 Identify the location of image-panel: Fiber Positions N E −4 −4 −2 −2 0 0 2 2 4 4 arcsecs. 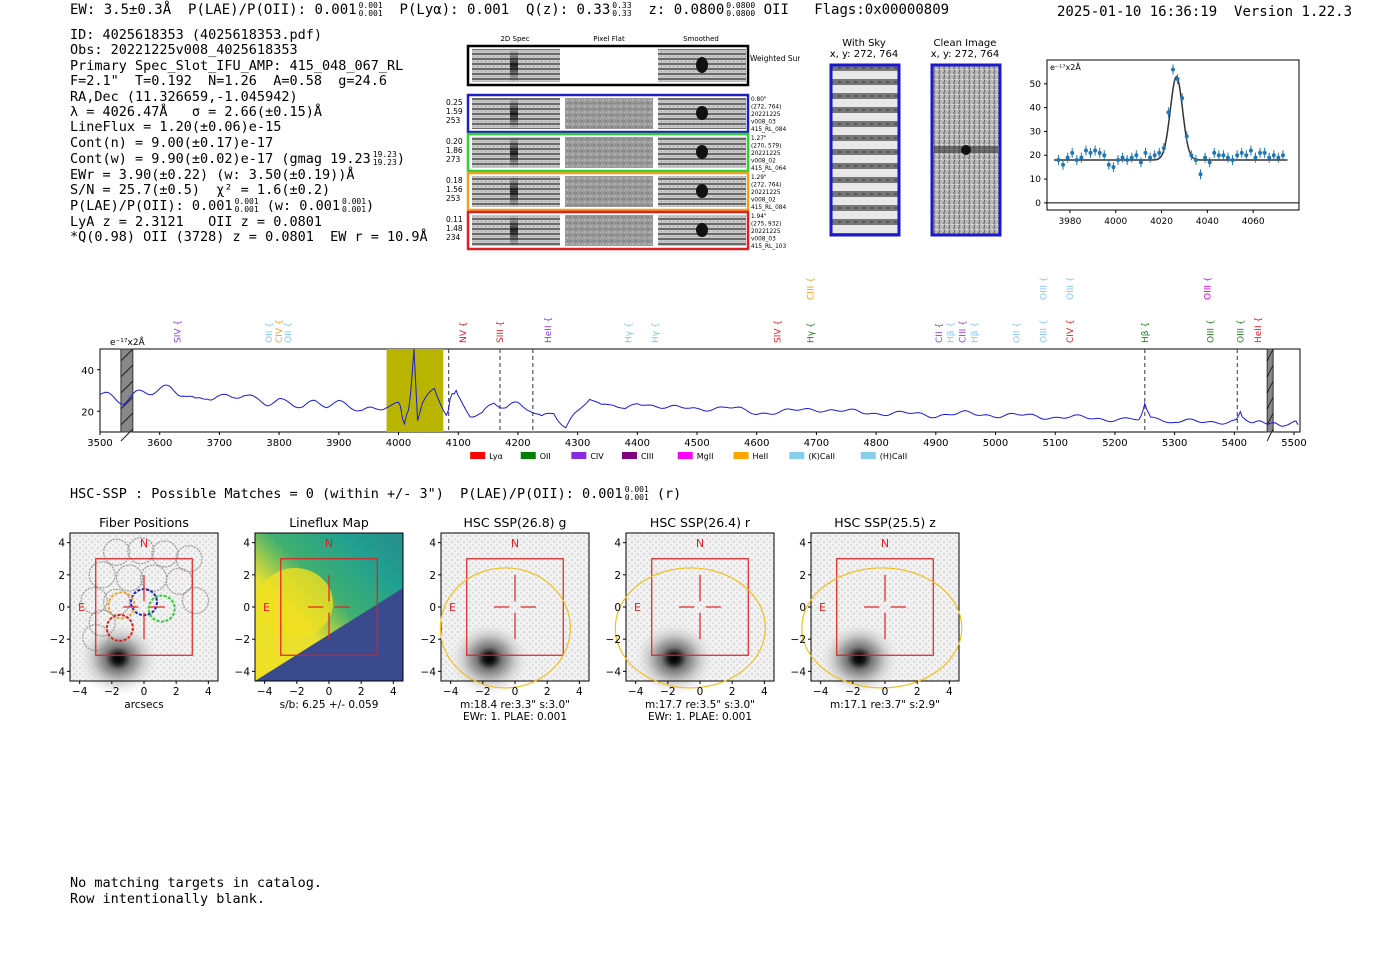
(134, 613).